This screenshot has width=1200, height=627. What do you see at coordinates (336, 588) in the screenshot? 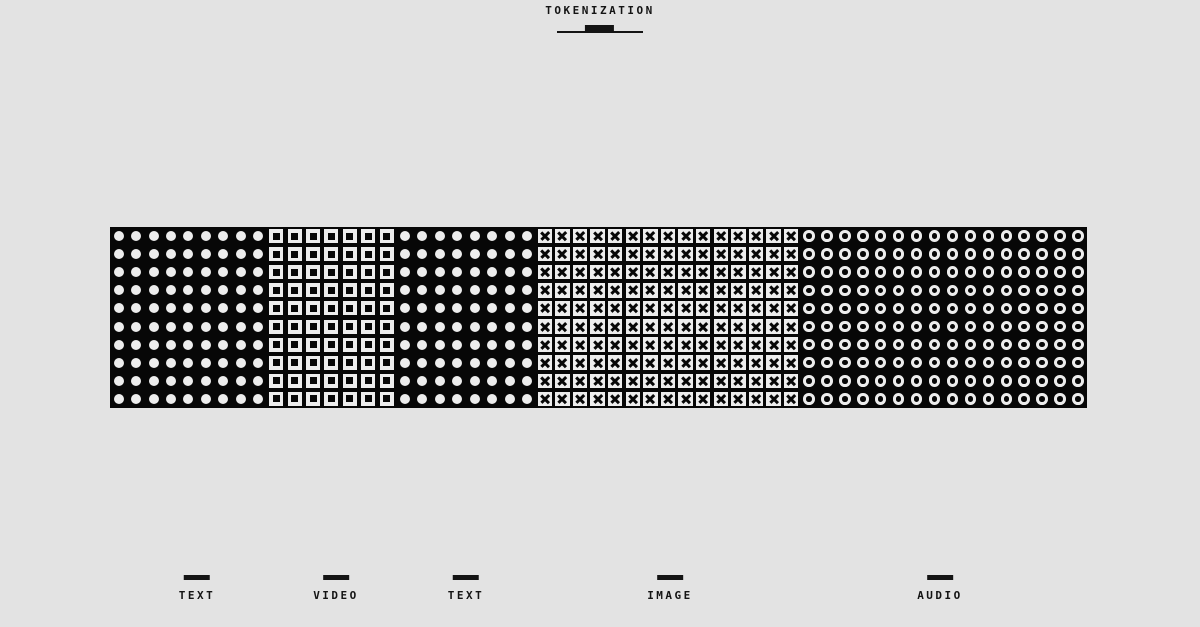
I see `legend-item-video: VIDEO` at bounding box center [336, 588].